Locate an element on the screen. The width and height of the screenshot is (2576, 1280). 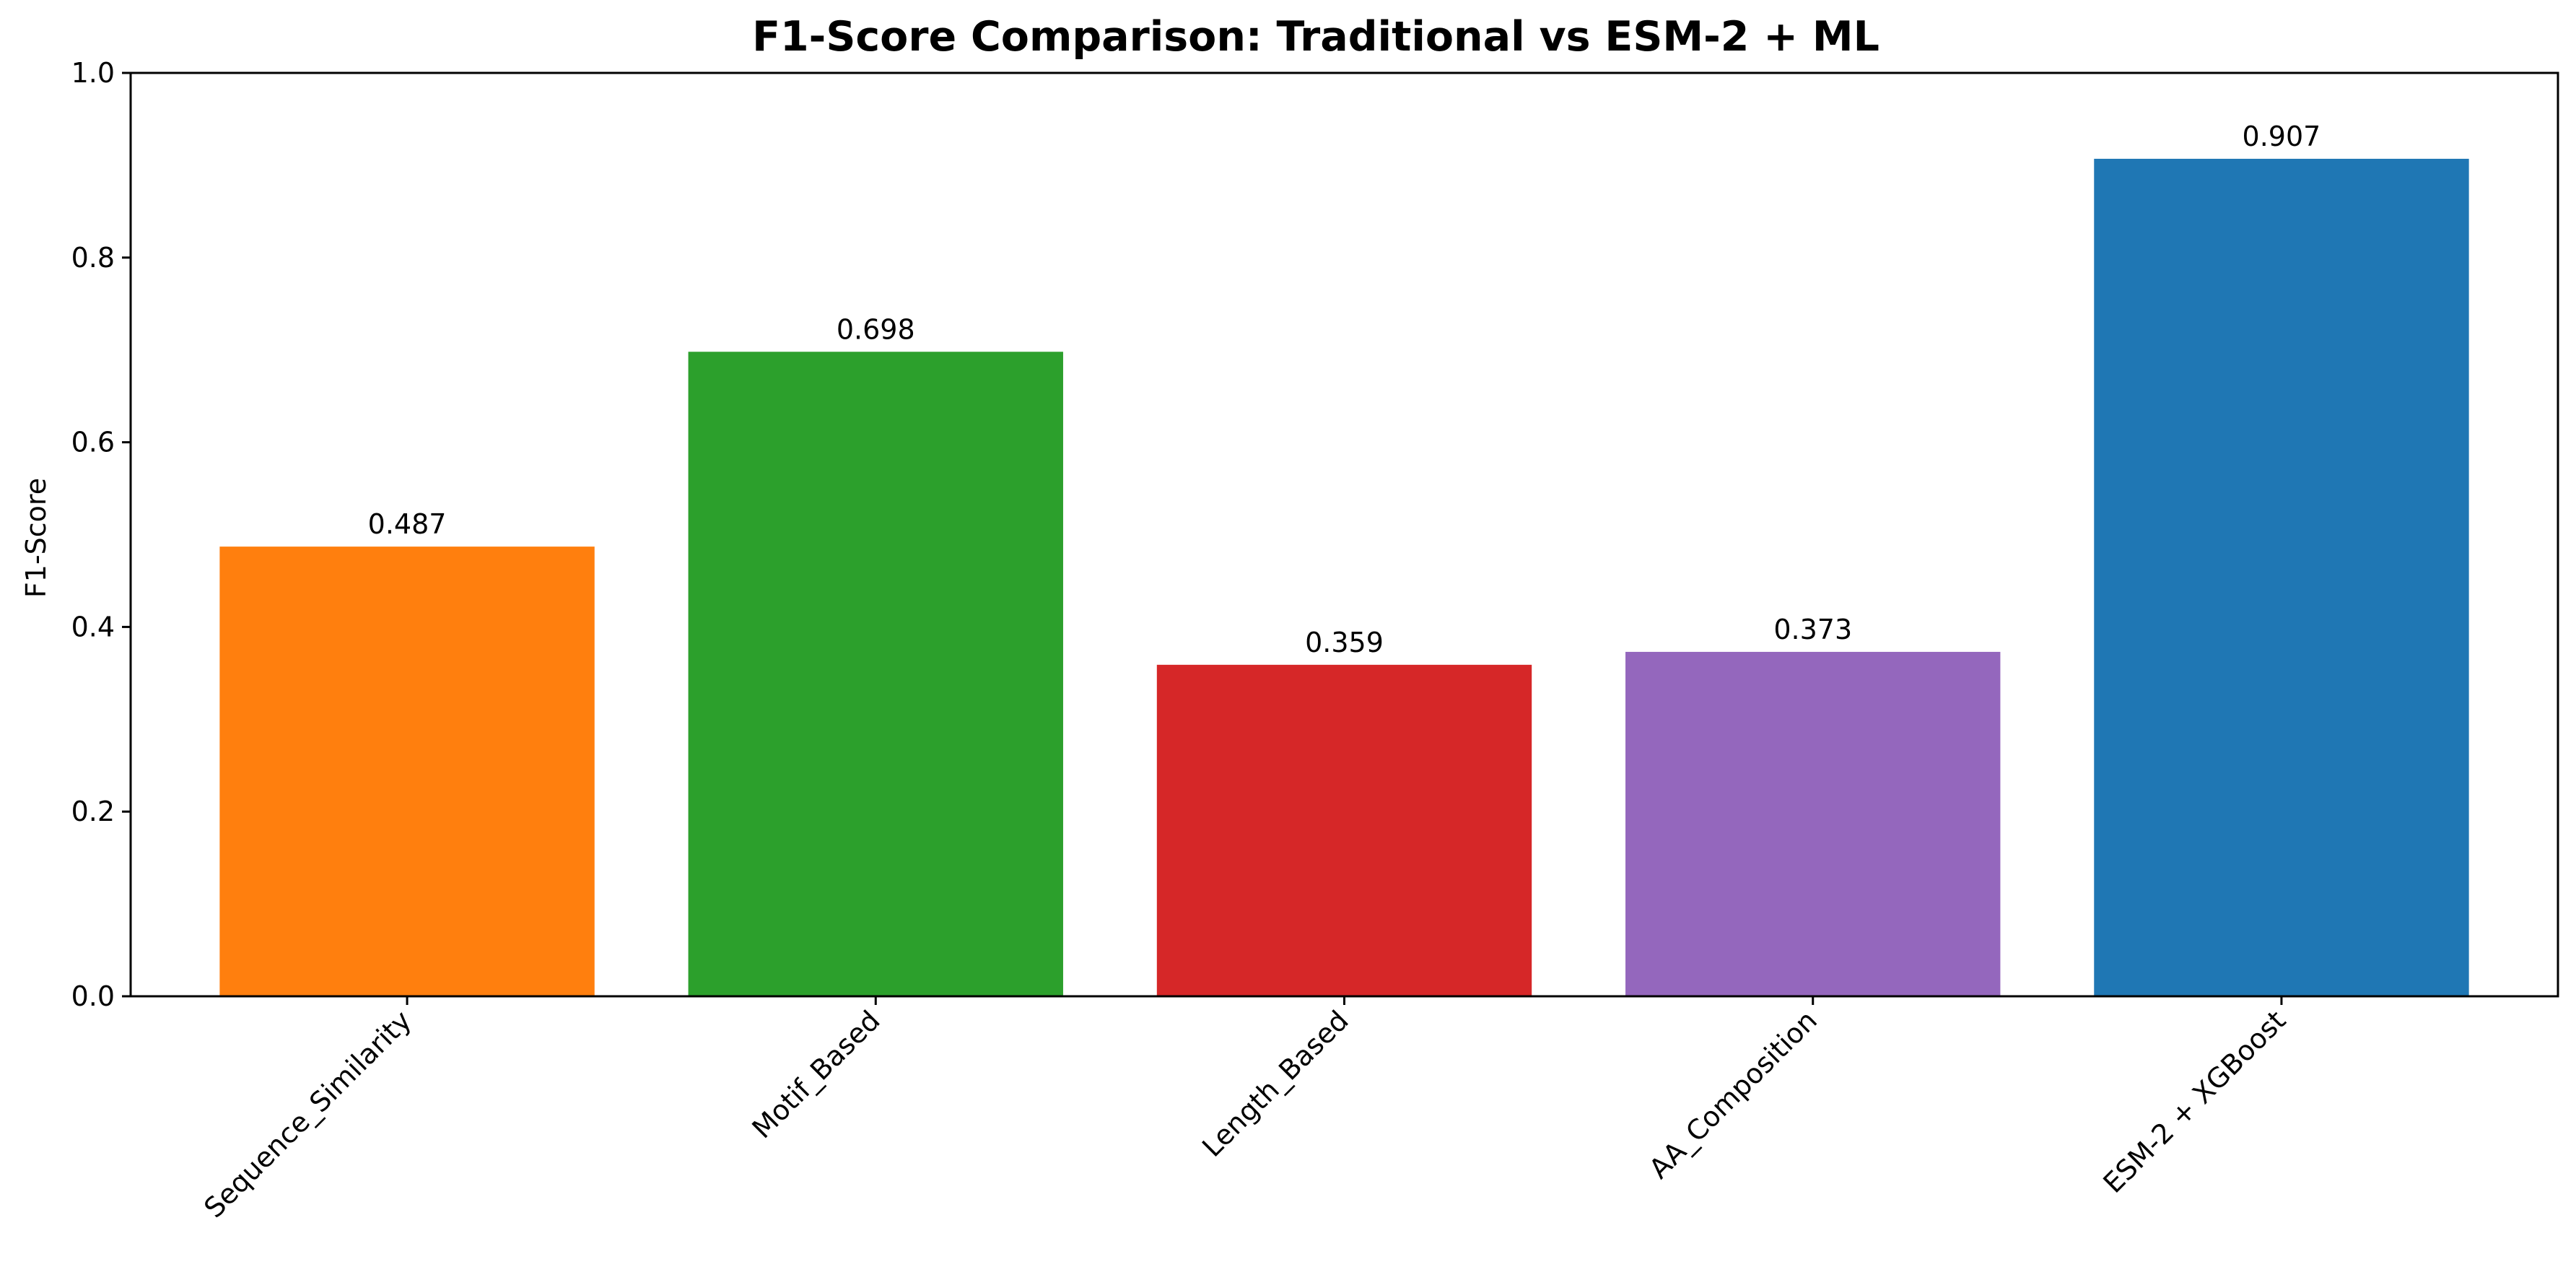
y-tick-label: 0.6 is located at coordinates (93, 442).